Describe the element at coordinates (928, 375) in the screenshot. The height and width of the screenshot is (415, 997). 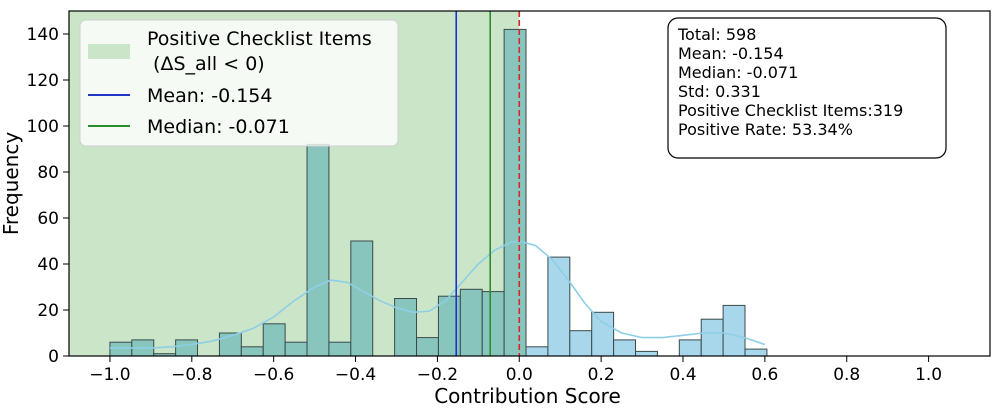
I see `x-tick-label: 1.0` at that location.